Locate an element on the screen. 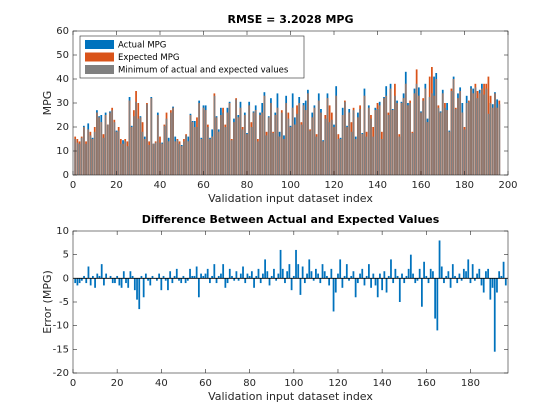  x-tick-label: 200 is located at coordinates (507, 185).